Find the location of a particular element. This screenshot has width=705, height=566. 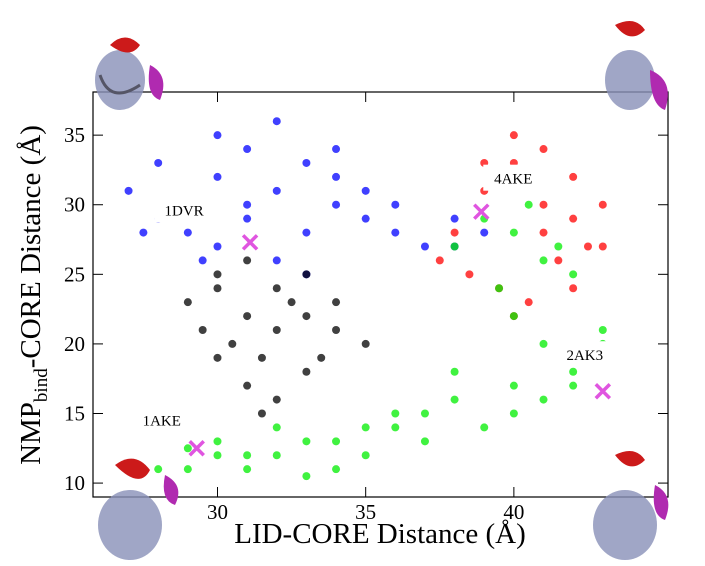

x-tick-label: 35 is located at coordinates (365, 512).